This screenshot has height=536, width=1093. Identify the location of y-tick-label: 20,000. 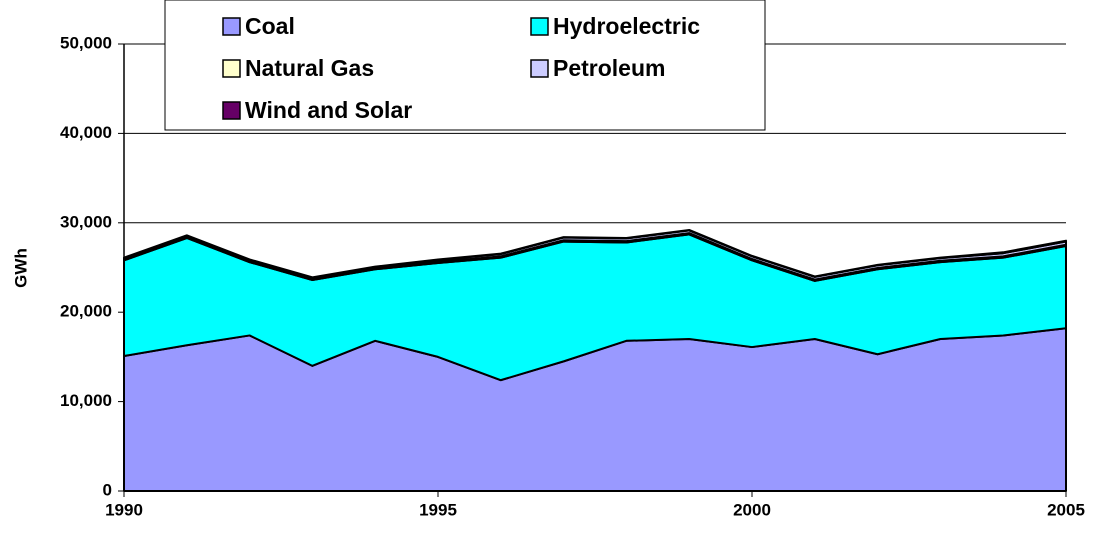
(86, 311).